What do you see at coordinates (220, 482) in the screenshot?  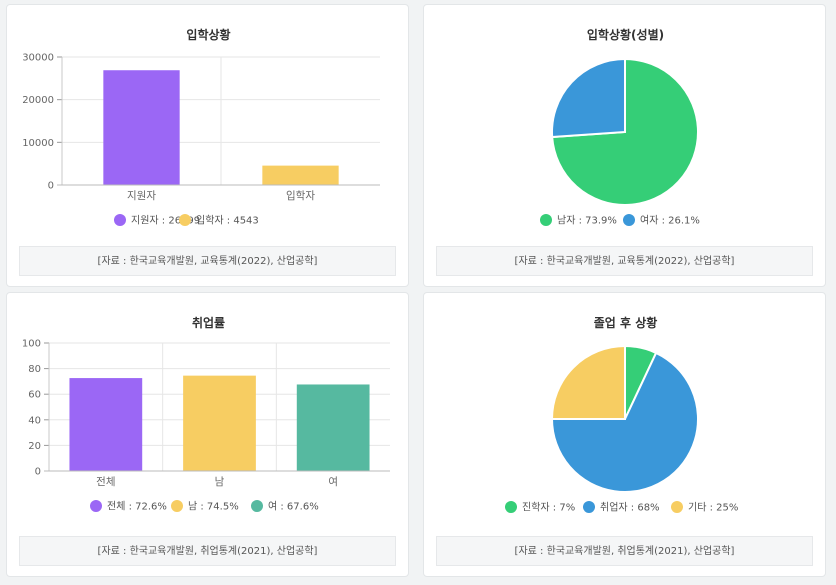 I see `x-category-label: 남` at bounding box center [220, 482].